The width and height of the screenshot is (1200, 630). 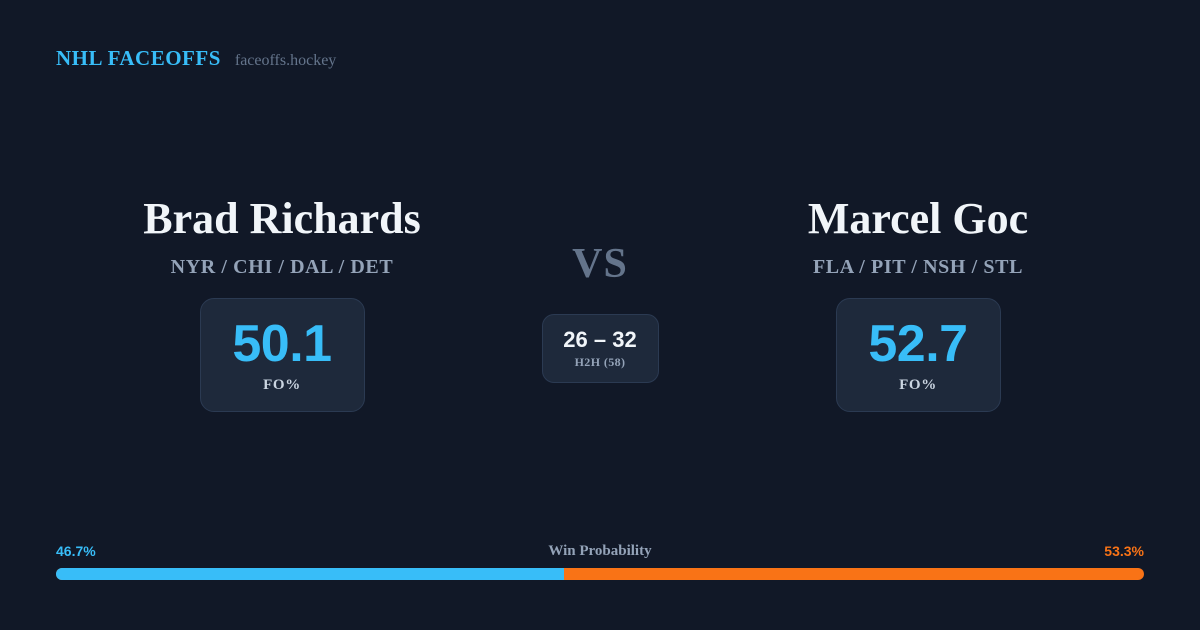 What do you see at coordinates (282, 218) in the screenshot?
I see `player-name-left: Brad Richards` at bounding box center [282, 218].